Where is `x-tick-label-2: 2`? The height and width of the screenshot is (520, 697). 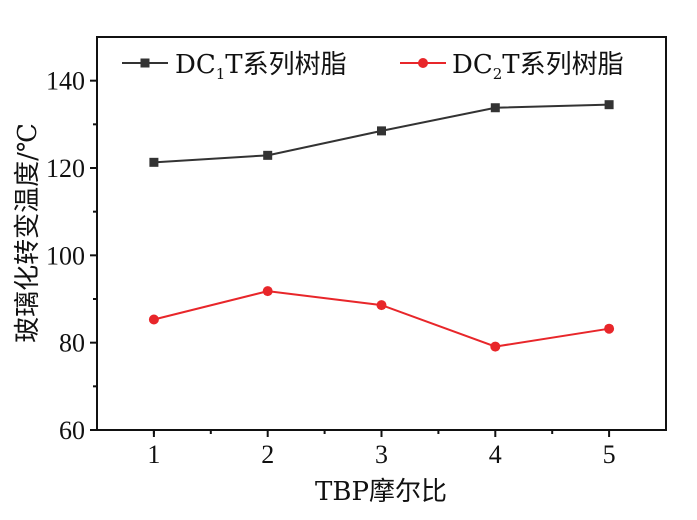
x-tick-label-2: 2 is located at coordinates (267, 454).